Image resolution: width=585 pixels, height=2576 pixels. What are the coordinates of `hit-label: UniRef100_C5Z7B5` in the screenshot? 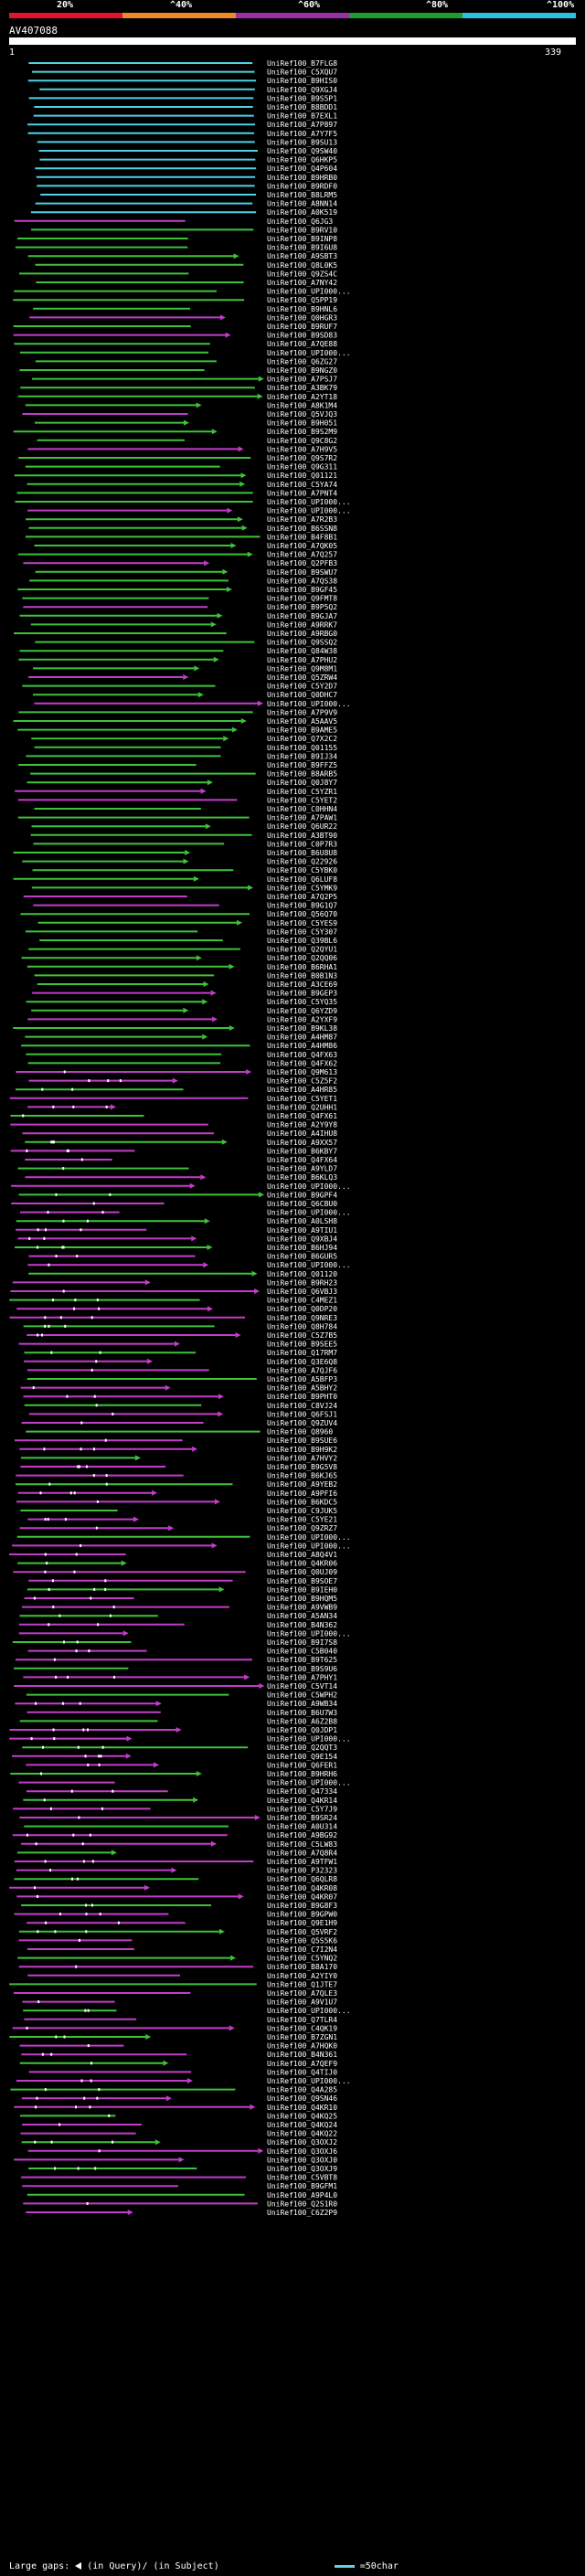 It's located at (302, 1335).